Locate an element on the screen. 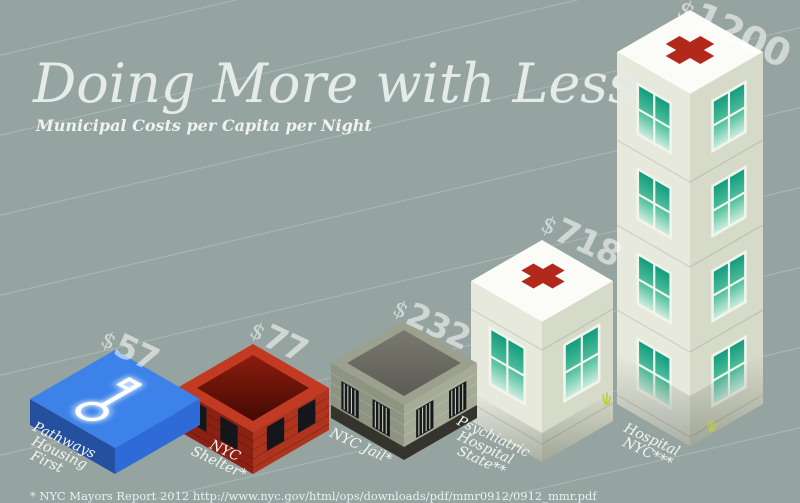 This screenshot has height=503, width=800. brick-lines is located at coordinates (291, 432).